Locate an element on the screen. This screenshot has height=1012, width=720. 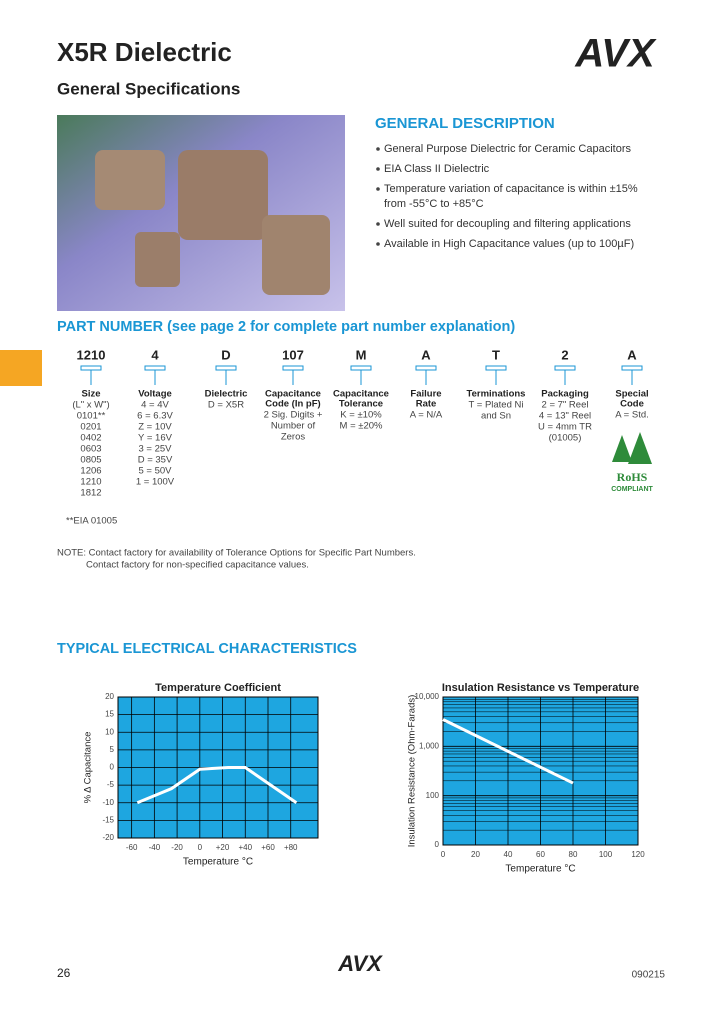
chart-title: Temperature Coefficient is located at coordinates (218, 688).